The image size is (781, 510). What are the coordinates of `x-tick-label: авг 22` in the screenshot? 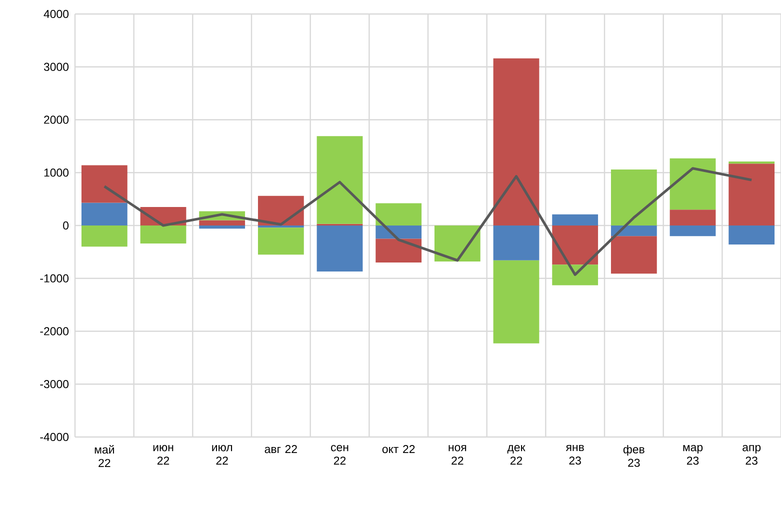 It's located at (280, 449).